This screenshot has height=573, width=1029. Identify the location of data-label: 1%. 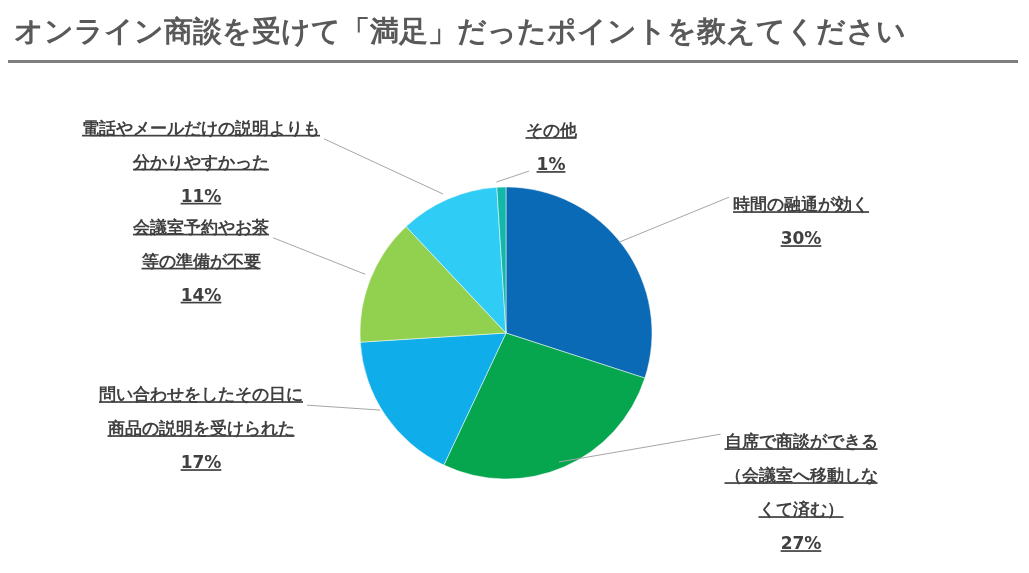
(551, 164).